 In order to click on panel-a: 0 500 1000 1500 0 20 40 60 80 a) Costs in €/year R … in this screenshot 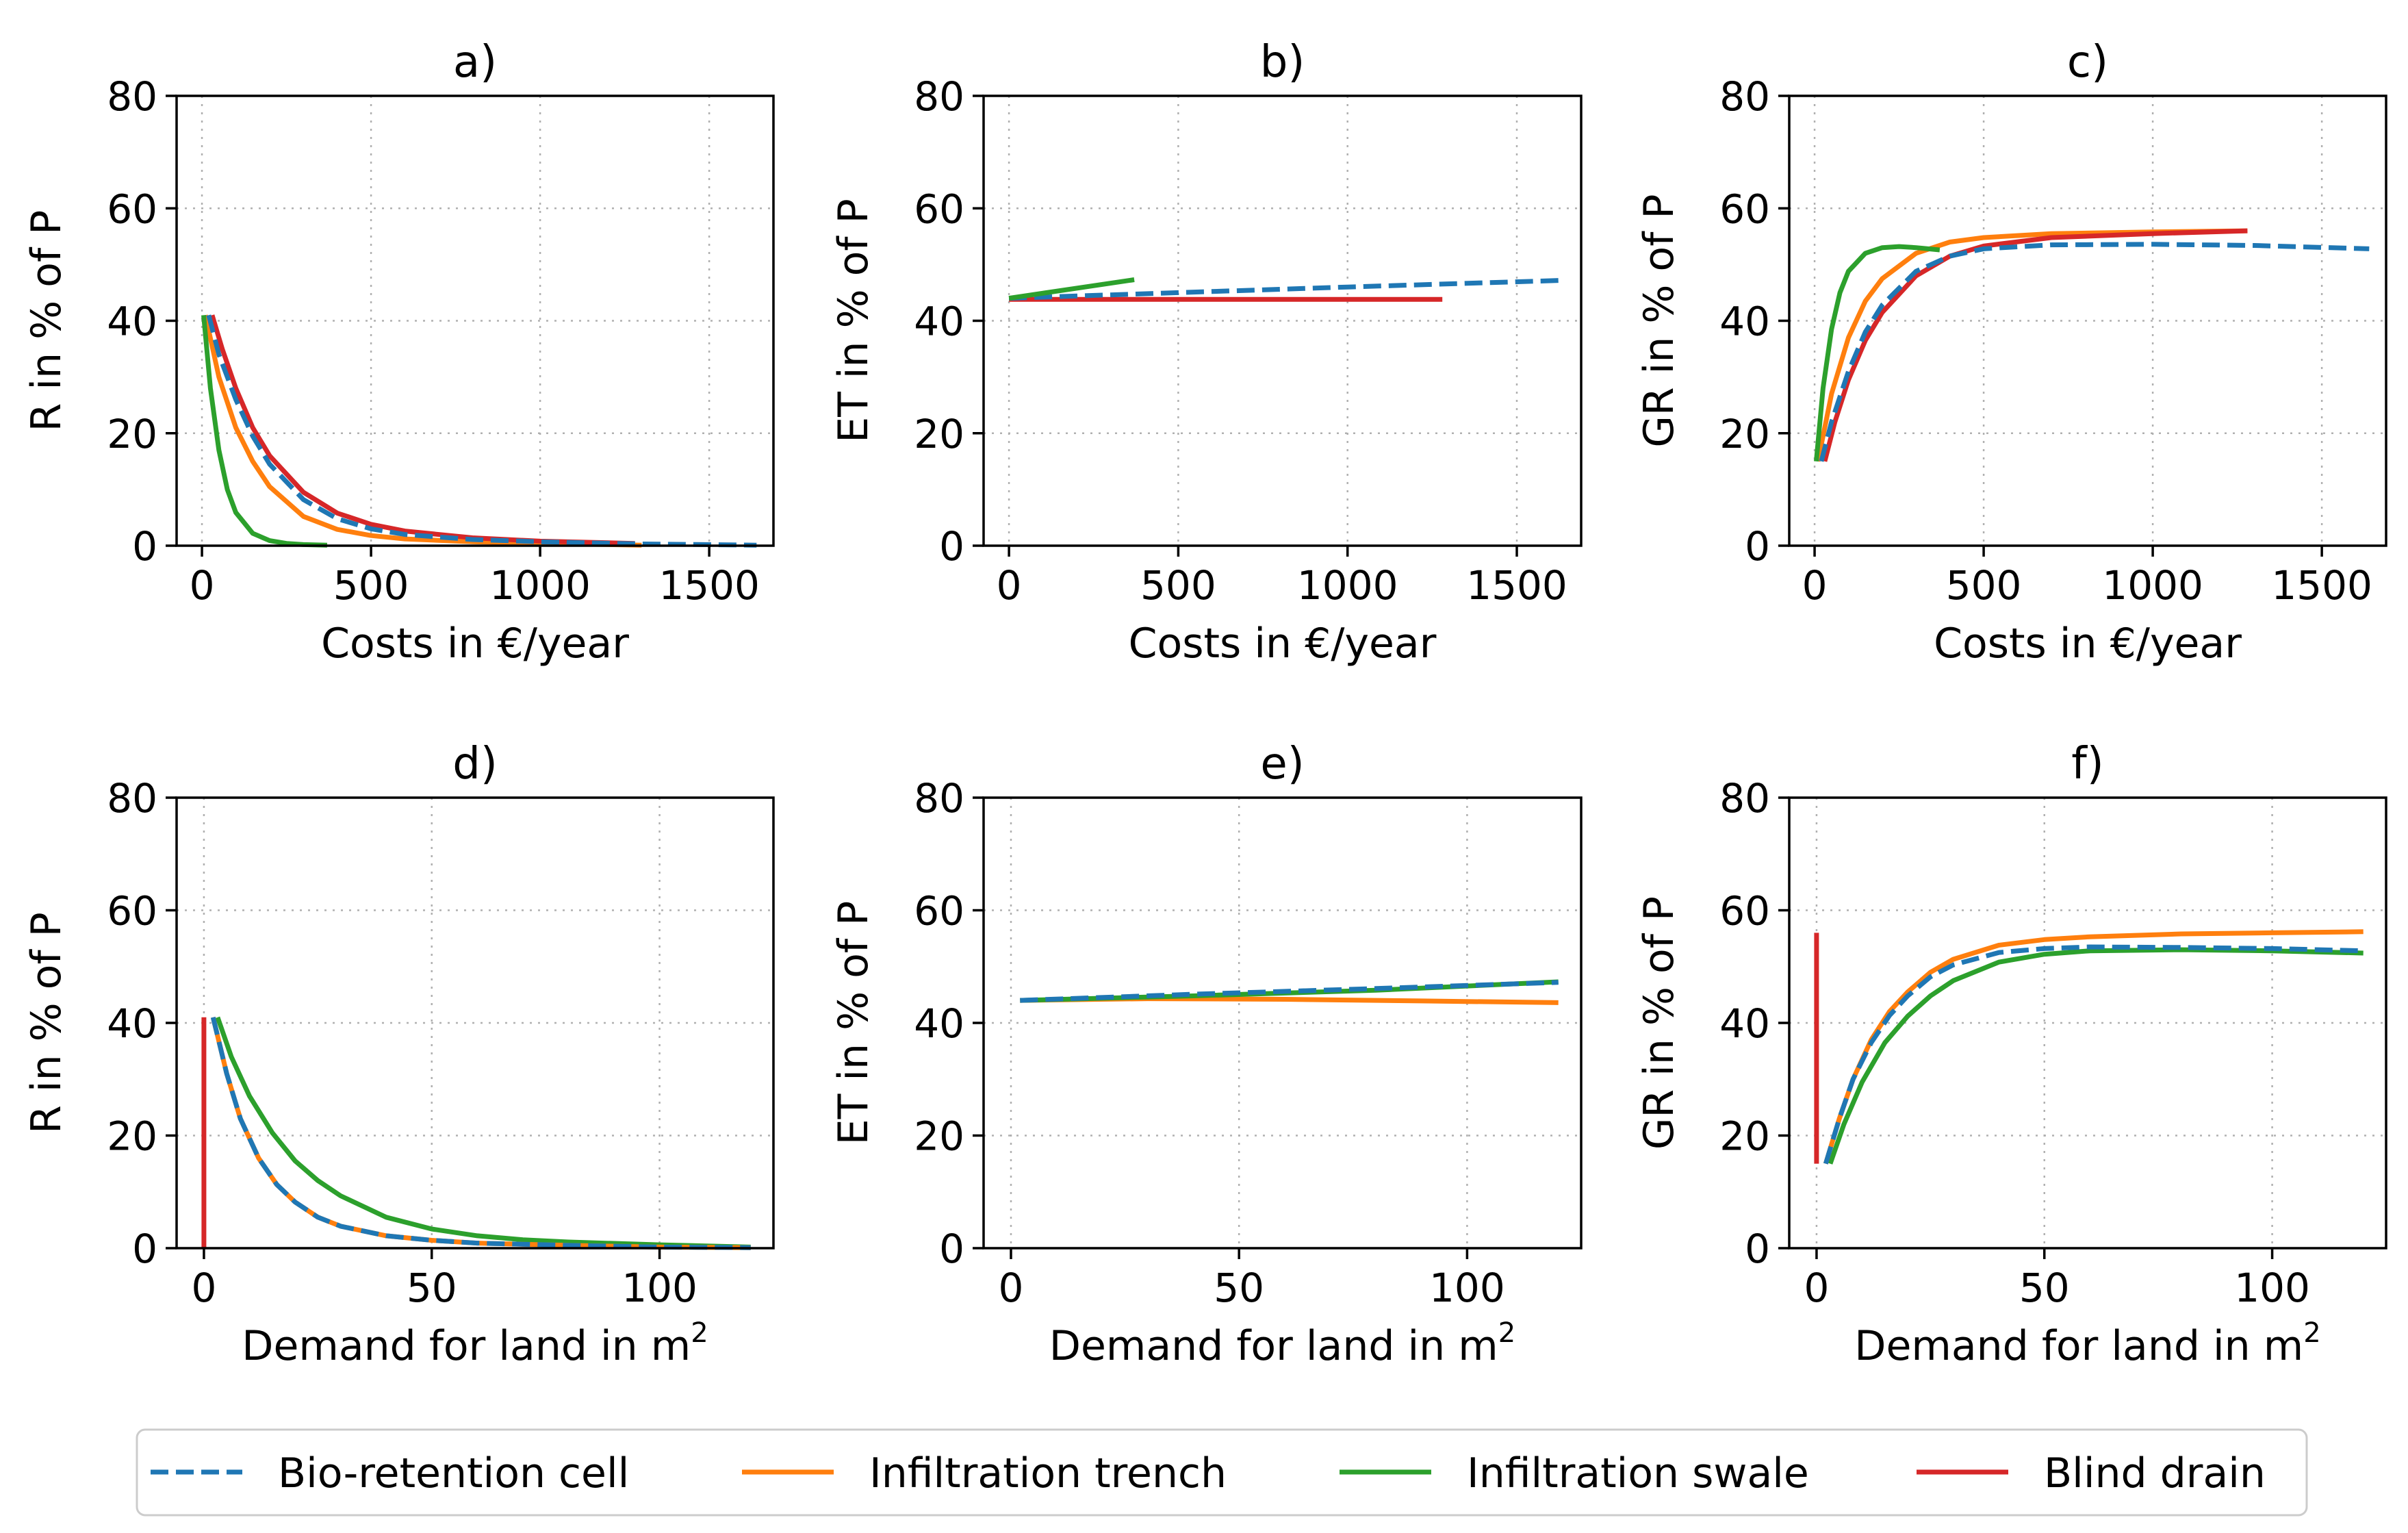, I will do `click(399, 353)`.